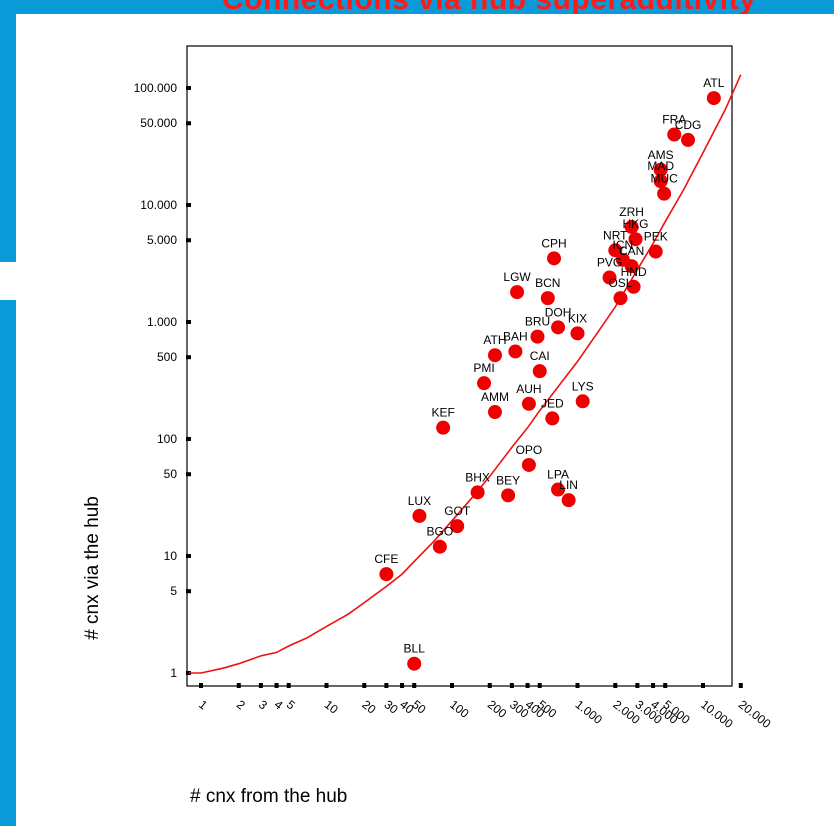  Describe the element at coordinates (620, 298) in the screenshot. I see `data-point-osl` at that location.